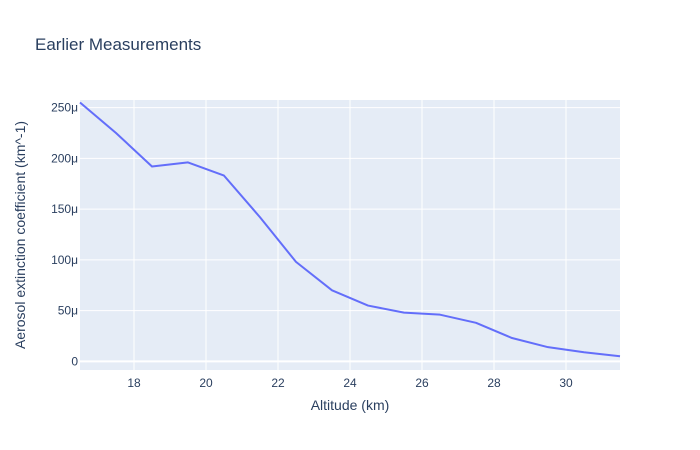 The width and height of the screenshot is (700, 450). I want to click on y-tick-label: 100μ, so click(64, 260).